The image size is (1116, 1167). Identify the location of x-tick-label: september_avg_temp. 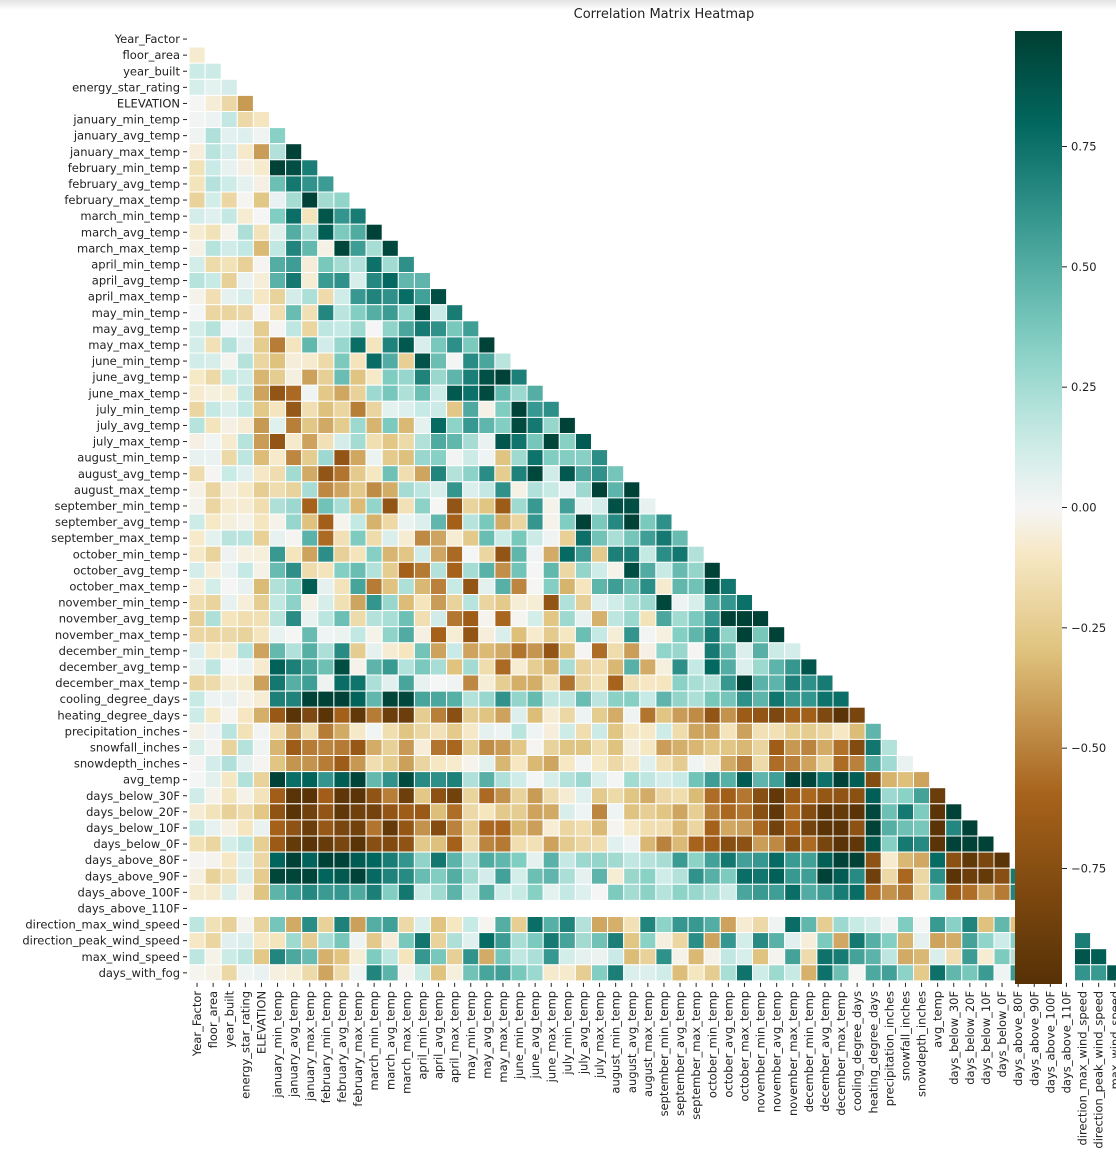
(680, 1053).